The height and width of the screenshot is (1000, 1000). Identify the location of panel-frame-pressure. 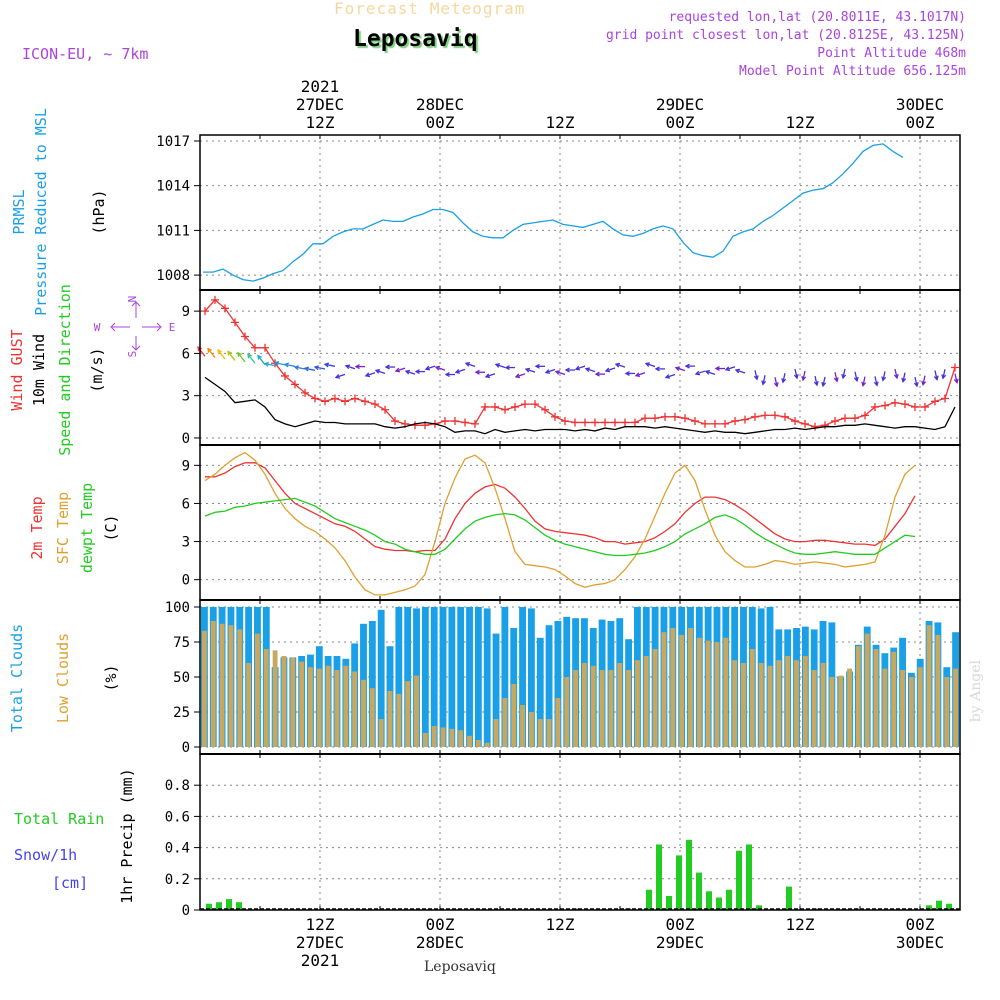
(580, 212).